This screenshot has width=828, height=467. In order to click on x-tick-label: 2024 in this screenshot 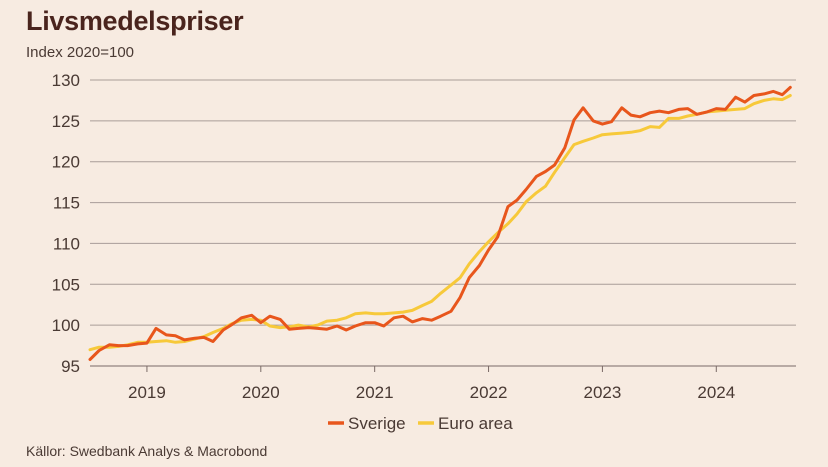, I will do `click(716, 392)`.